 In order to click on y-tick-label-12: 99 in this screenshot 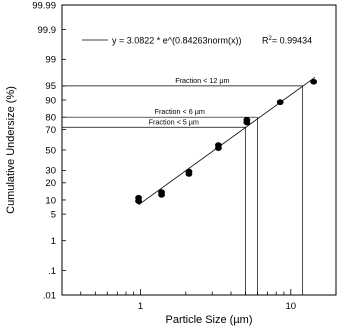, I will do `click(50, 60)`.